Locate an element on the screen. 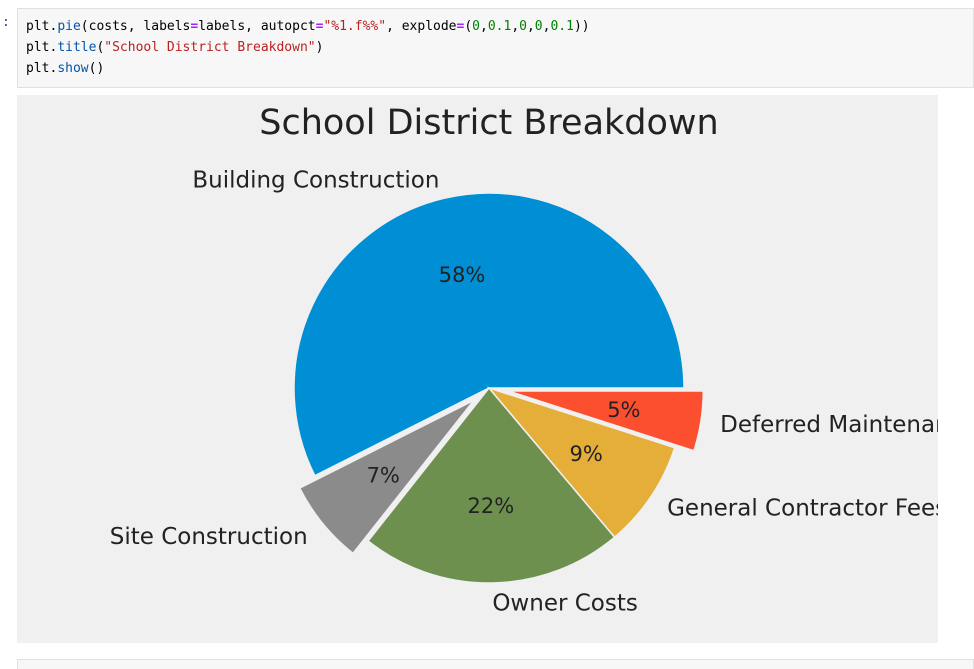 This screenshot has height=669, width=974. pct-label-building-construction: 58% is located at coordinates (462, 275).